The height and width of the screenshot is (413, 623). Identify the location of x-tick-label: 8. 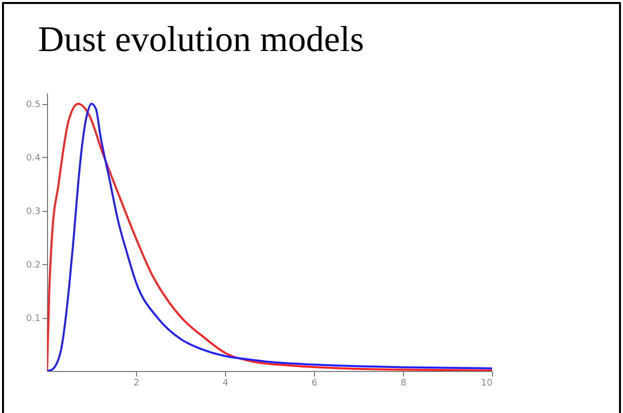
(403, 383).